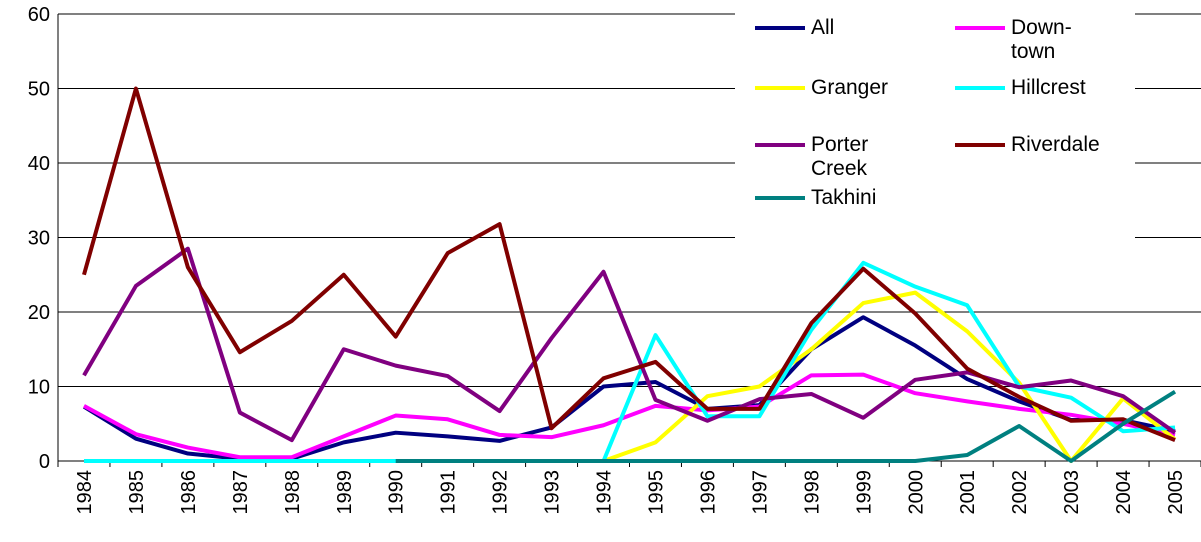  Describe the element at coordinates (1041, 39) in the screenshot. I see `legend-label: Down-town` at that location.